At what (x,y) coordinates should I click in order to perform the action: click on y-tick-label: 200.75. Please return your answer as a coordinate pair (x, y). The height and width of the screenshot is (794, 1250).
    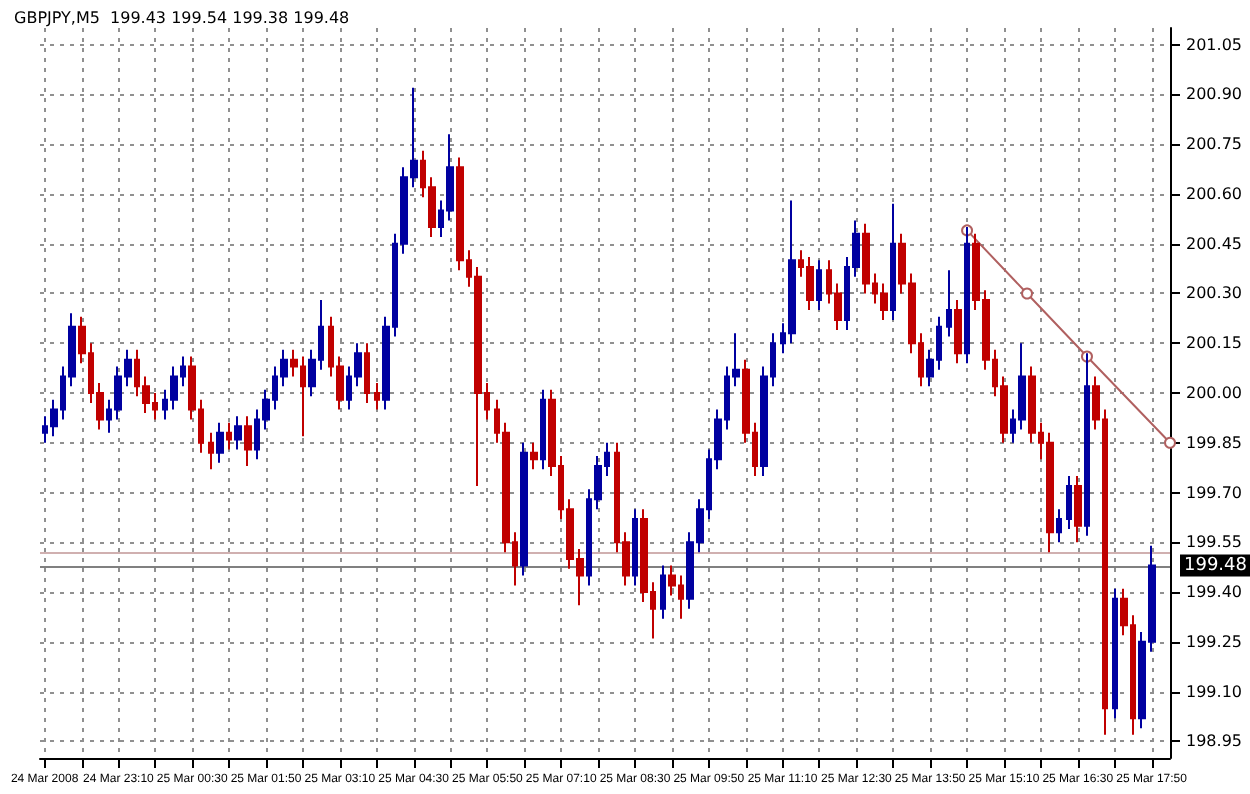
    Looking at the image, I should click on (1214, 144).